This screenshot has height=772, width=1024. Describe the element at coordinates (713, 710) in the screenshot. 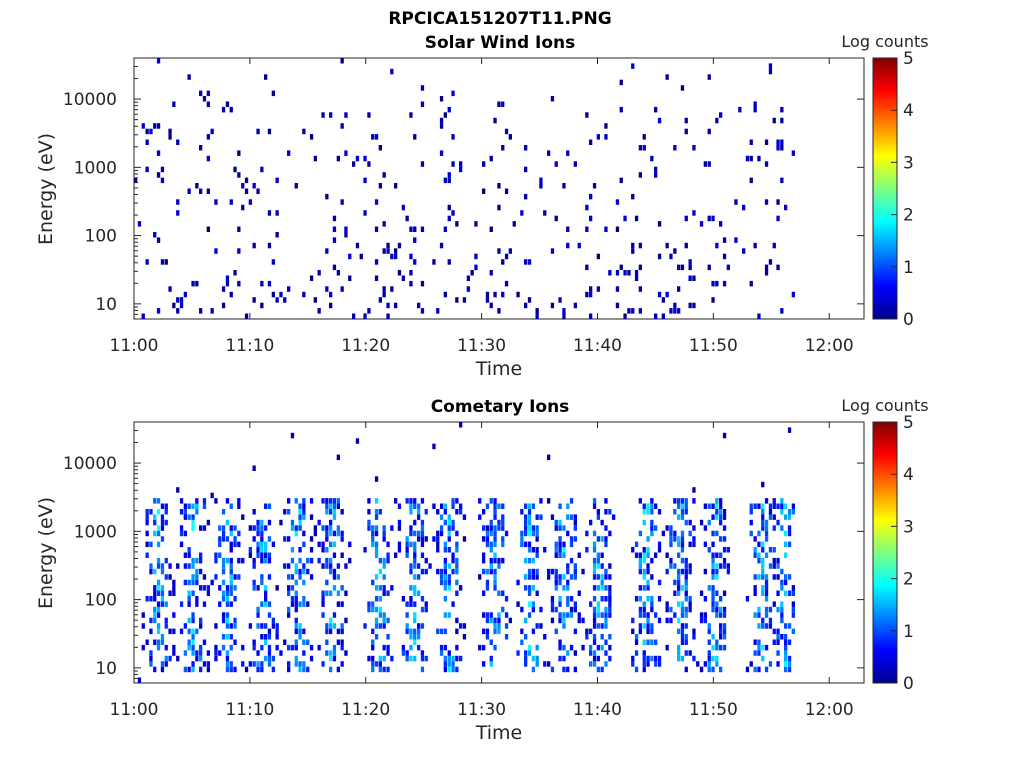

I see `x-tick-label: 11:50` at that location.